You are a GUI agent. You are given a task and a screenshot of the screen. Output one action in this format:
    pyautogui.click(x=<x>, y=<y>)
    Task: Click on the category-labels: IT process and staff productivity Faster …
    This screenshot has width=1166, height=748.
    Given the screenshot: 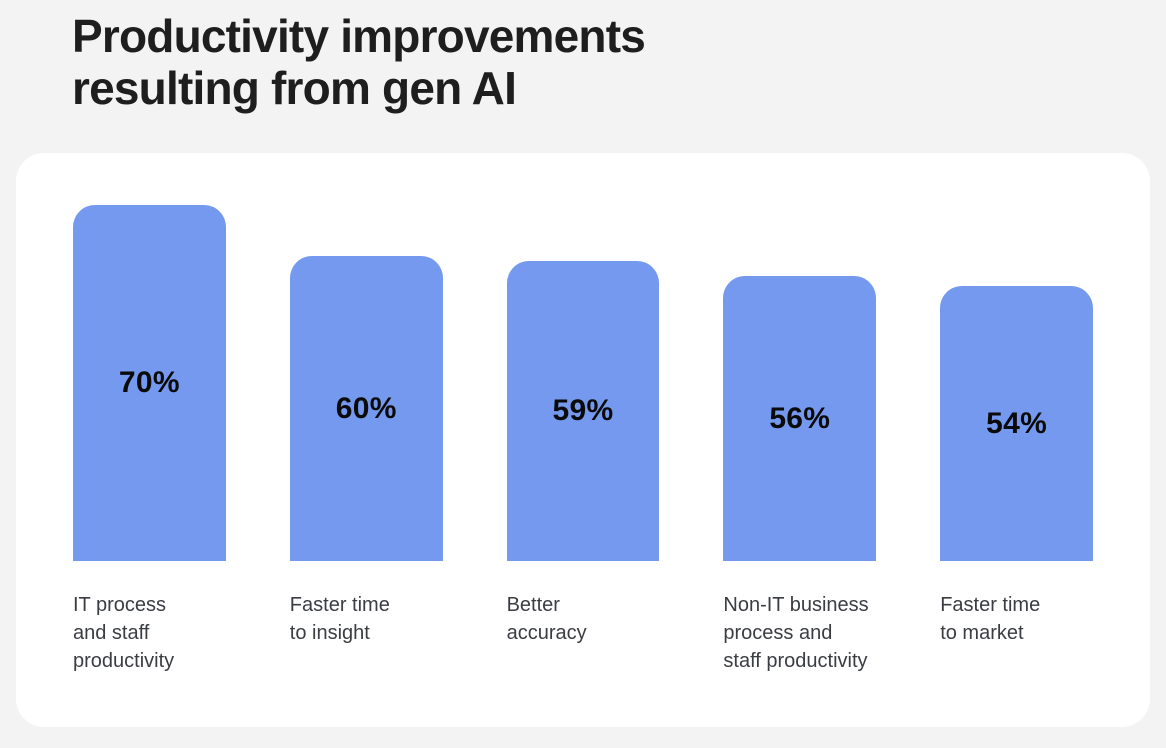 What is the action you would take?
    pyautogui.click(x=583, y=633)
    